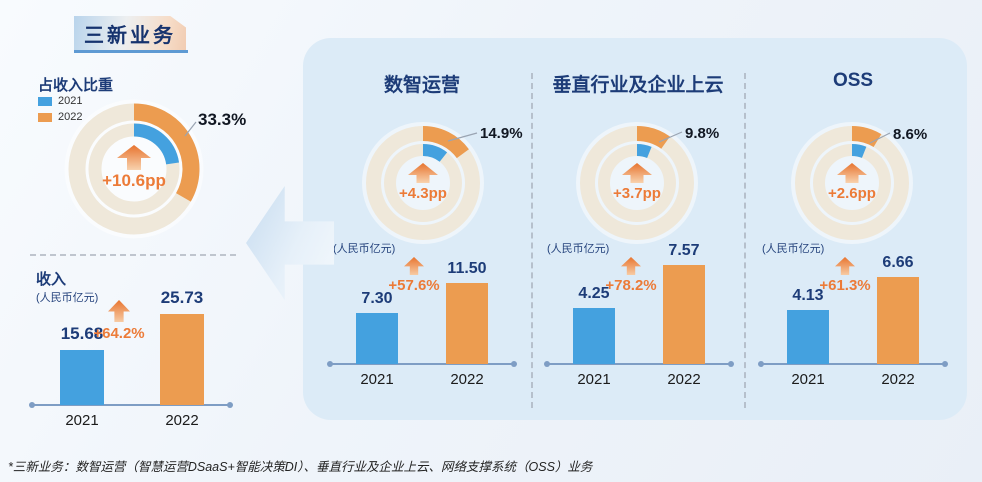 Image resolution: width=982 pixels, height=482 pixels. I want to click on revenue-unit-label: (人民币亿元), so click(67, 298).